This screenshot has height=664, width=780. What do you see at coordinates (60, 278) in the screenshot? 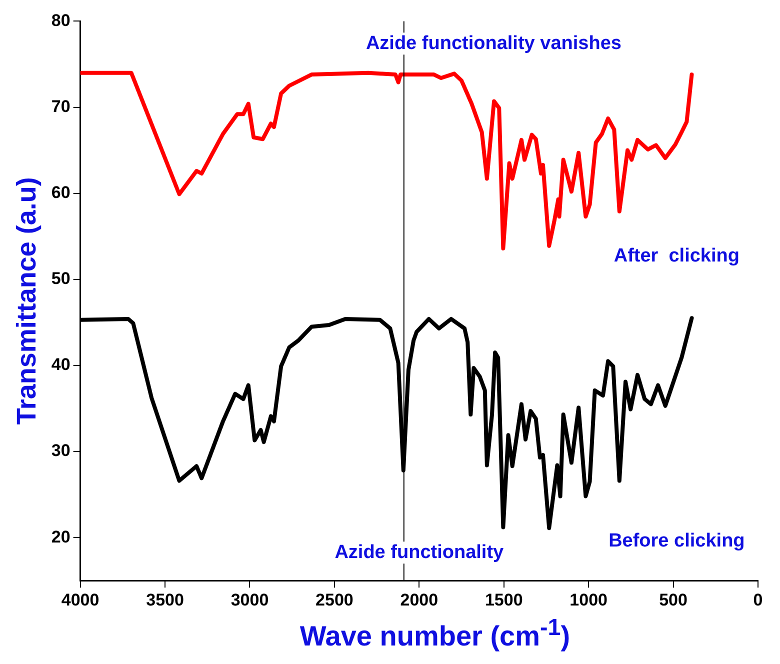
I see `y-tick-label: 50` at bounding box center [60, 278].